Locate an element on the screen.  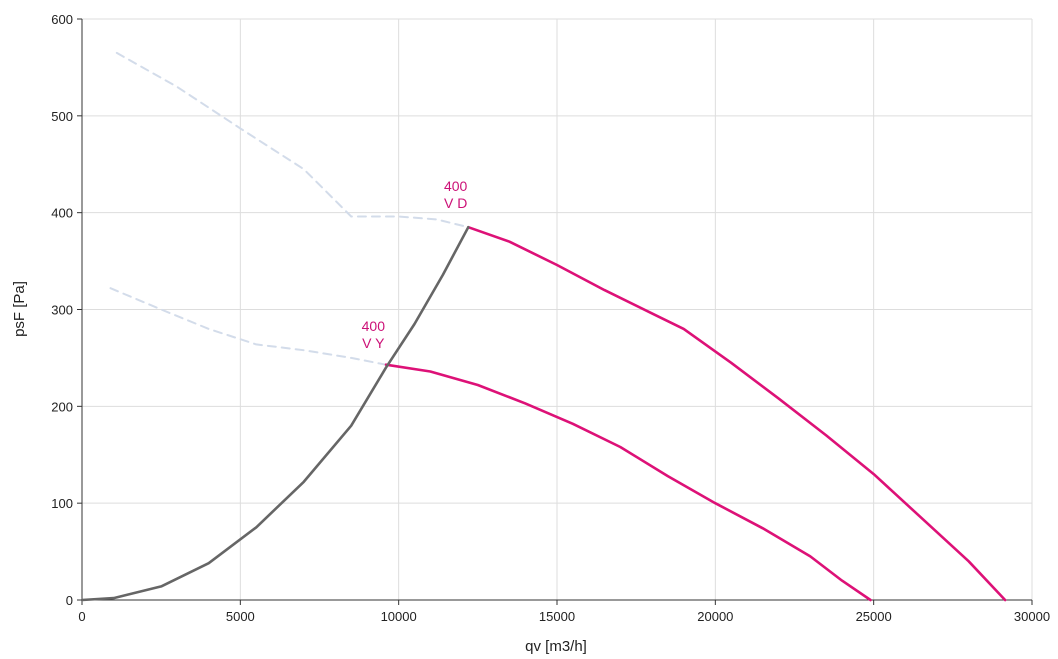
y-tick-label: 600 is located at coordinates (62, 19).